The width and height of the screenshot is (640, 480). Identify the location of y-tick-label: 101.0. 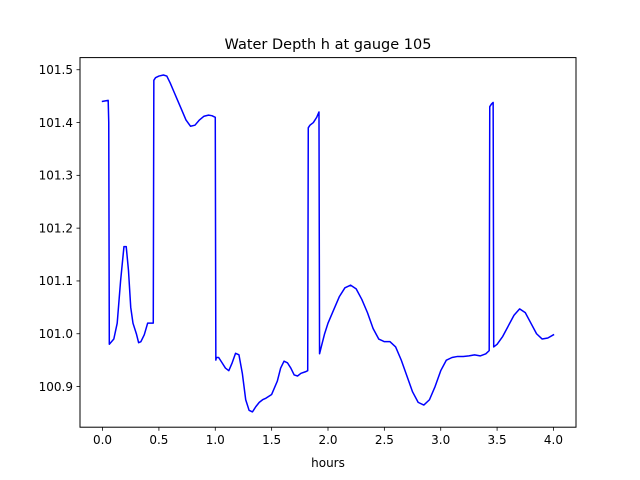
(56, 334).